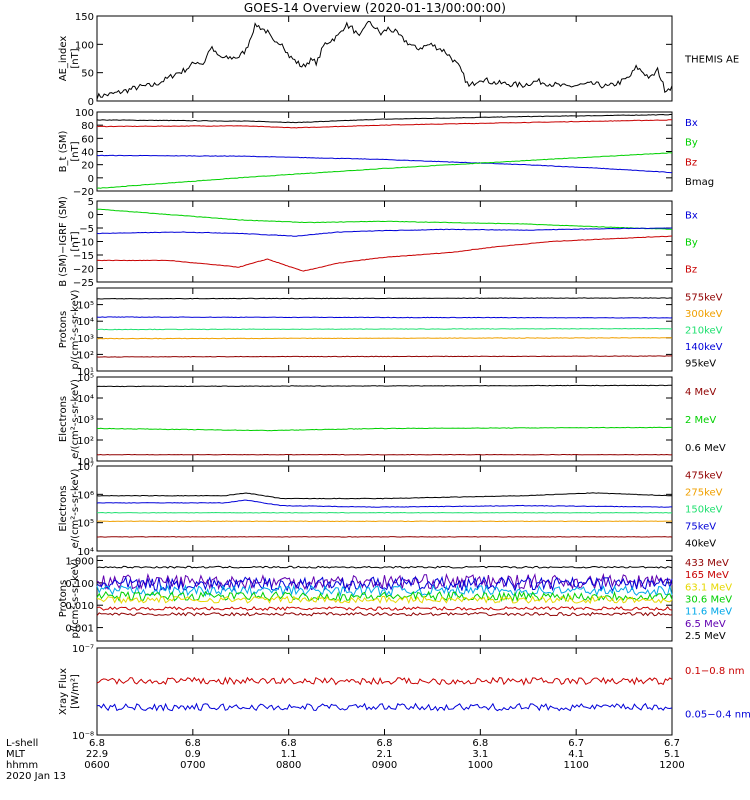 The height and width of the screenshot is (800, 750). Describe the element at coordinates (700, 364) in the screenshot. I see `protons-energetic-legend-label: 95keV` at that location.